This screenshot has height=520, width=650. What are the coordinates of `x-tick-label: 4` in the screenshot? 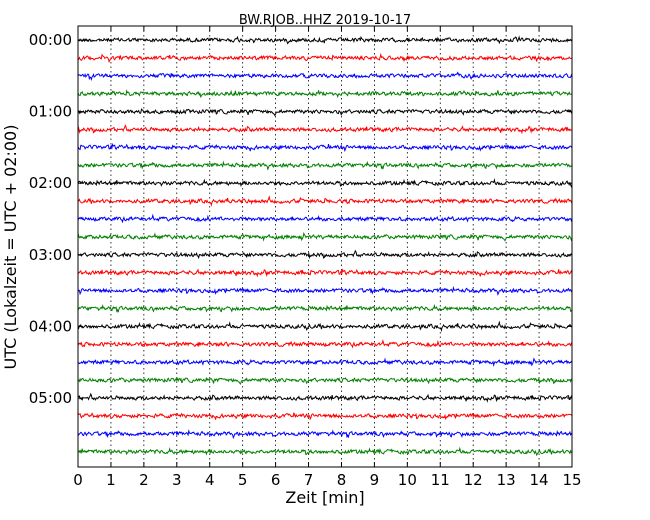 It's located at (210, 480).